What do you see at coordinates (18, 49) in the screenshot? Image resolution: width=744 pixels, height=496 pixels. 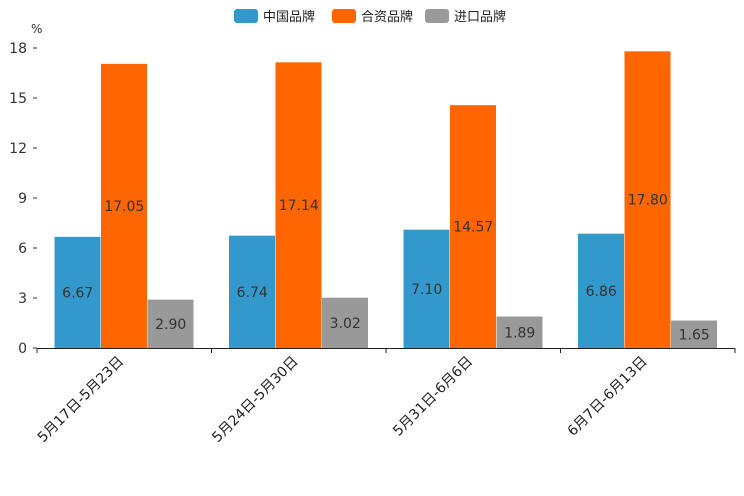 I see `y-tick-label: 18` at bounding box center [18, 49].